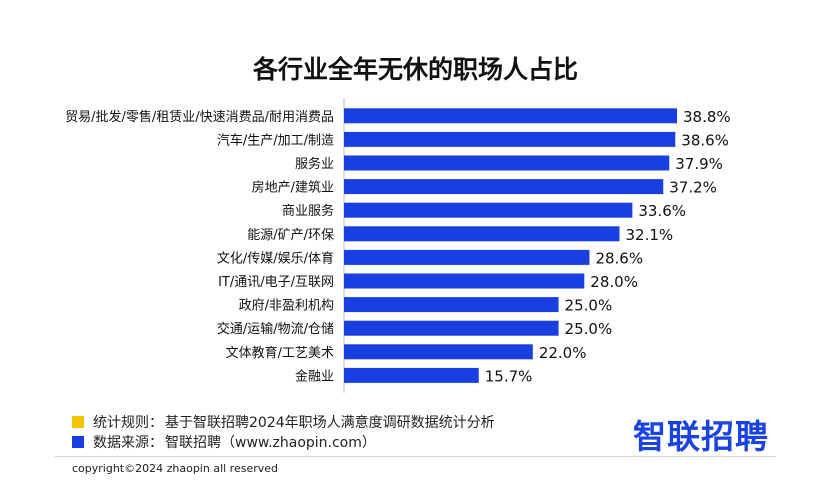 The width and height of the screenshot is (831, 499). I want to click on category-label: 文体教育/工艺美术, so click(280, 353).